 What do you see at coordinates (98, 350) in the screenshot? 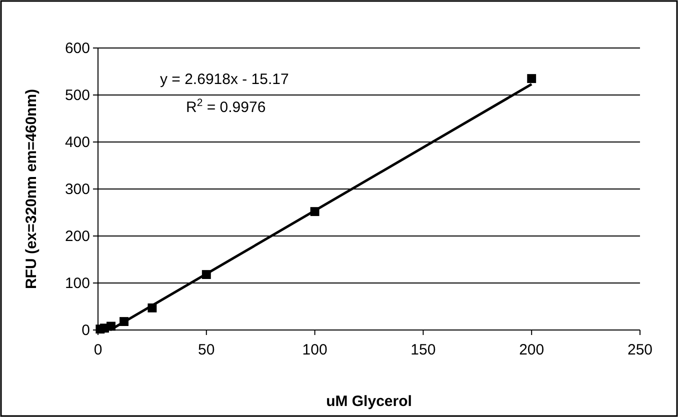
I see `x-tick-label: 0` at bounding box center [98, 350].